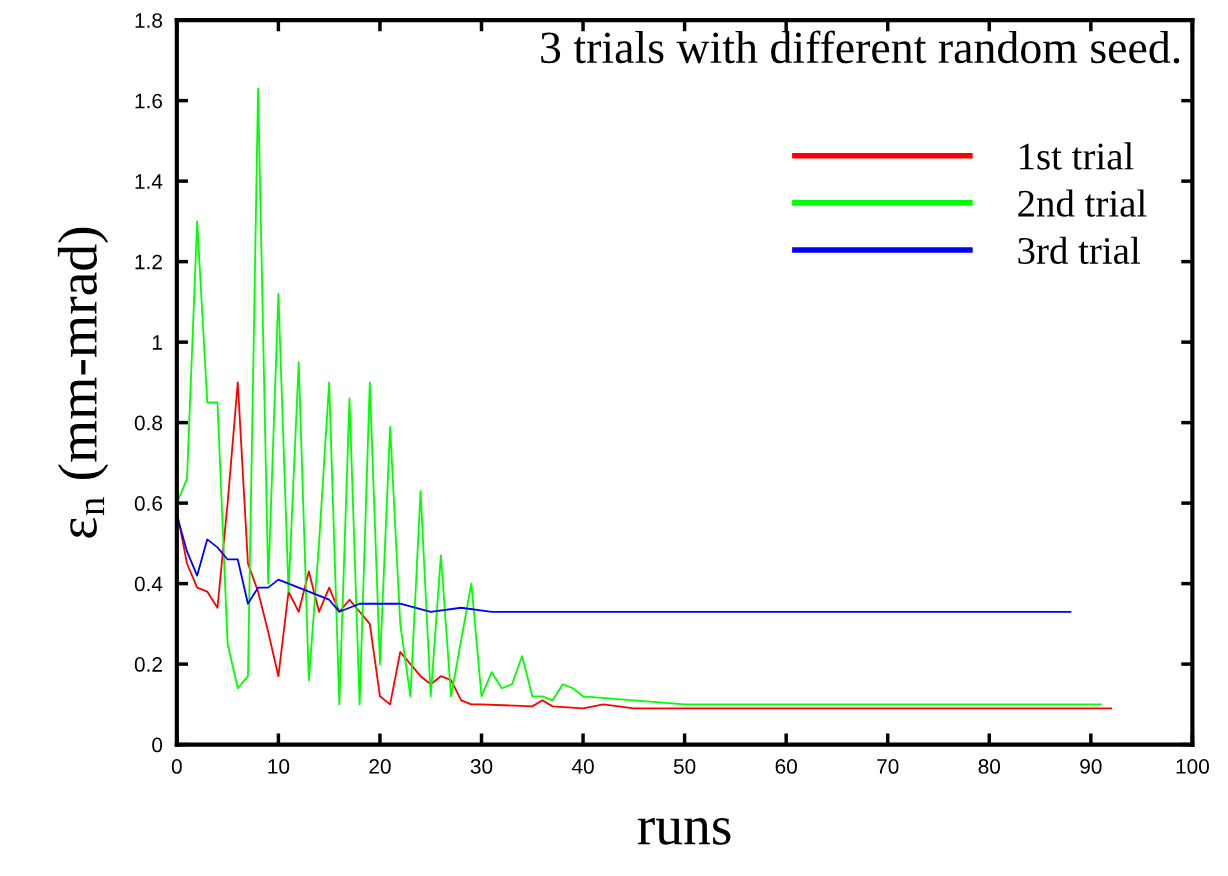 Image resolution: width=1228 pixels, height=876 pixels. Describe the element at coordinates (860, 47) in the screenshot. I see `chart-title: 3 trials with different random seed.` at that location.